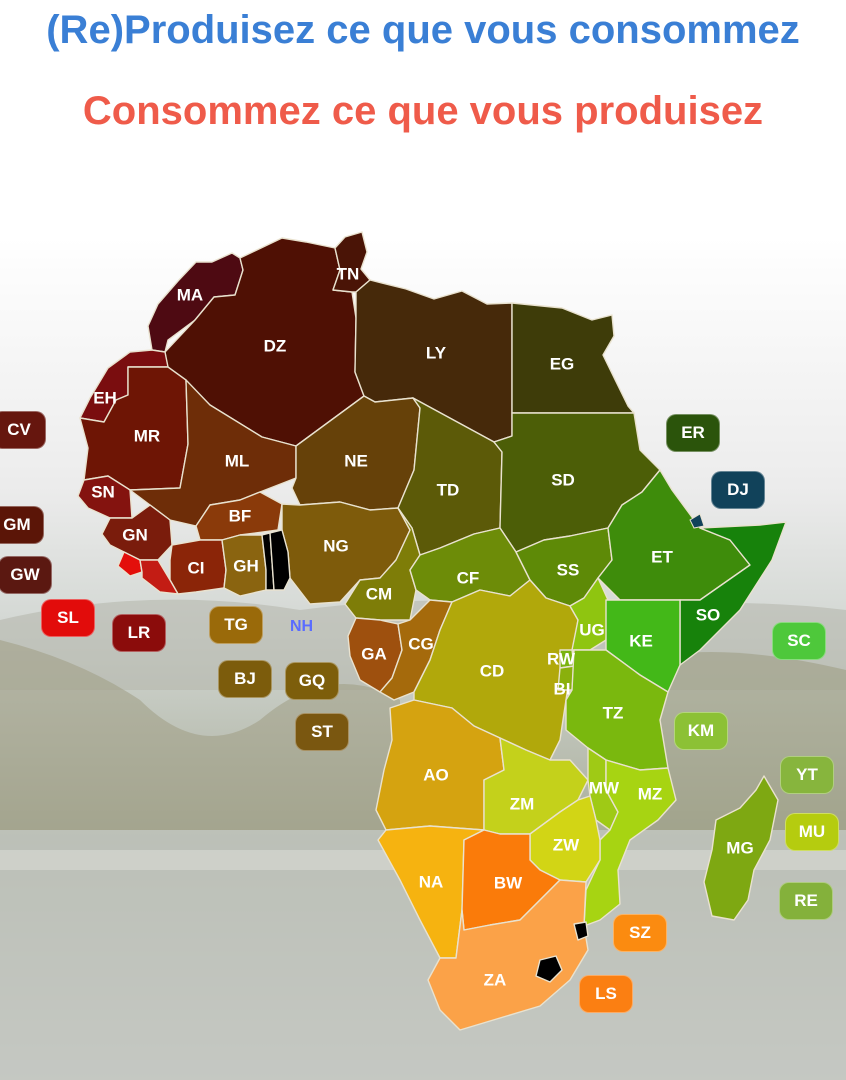  What do you see at coordinates (22, 525) in the screenshot?
I see `badge-GM: GM` at bounding box center [22, 525].